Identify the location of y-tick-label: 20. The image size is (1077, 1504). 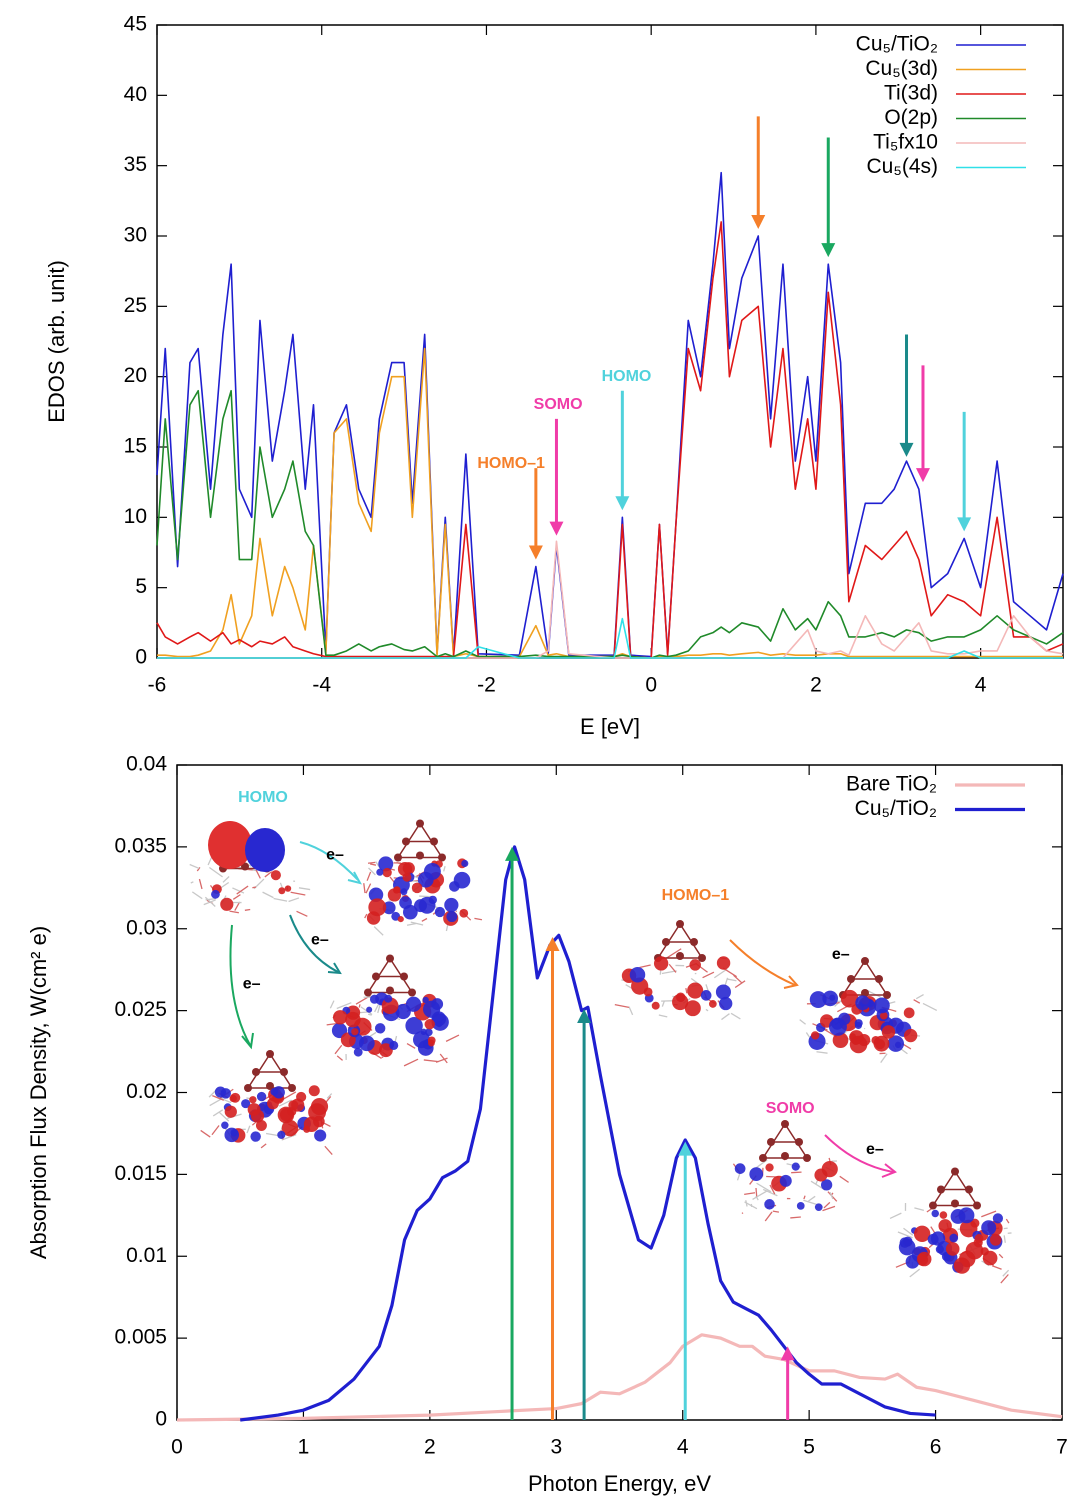
(135, 375).